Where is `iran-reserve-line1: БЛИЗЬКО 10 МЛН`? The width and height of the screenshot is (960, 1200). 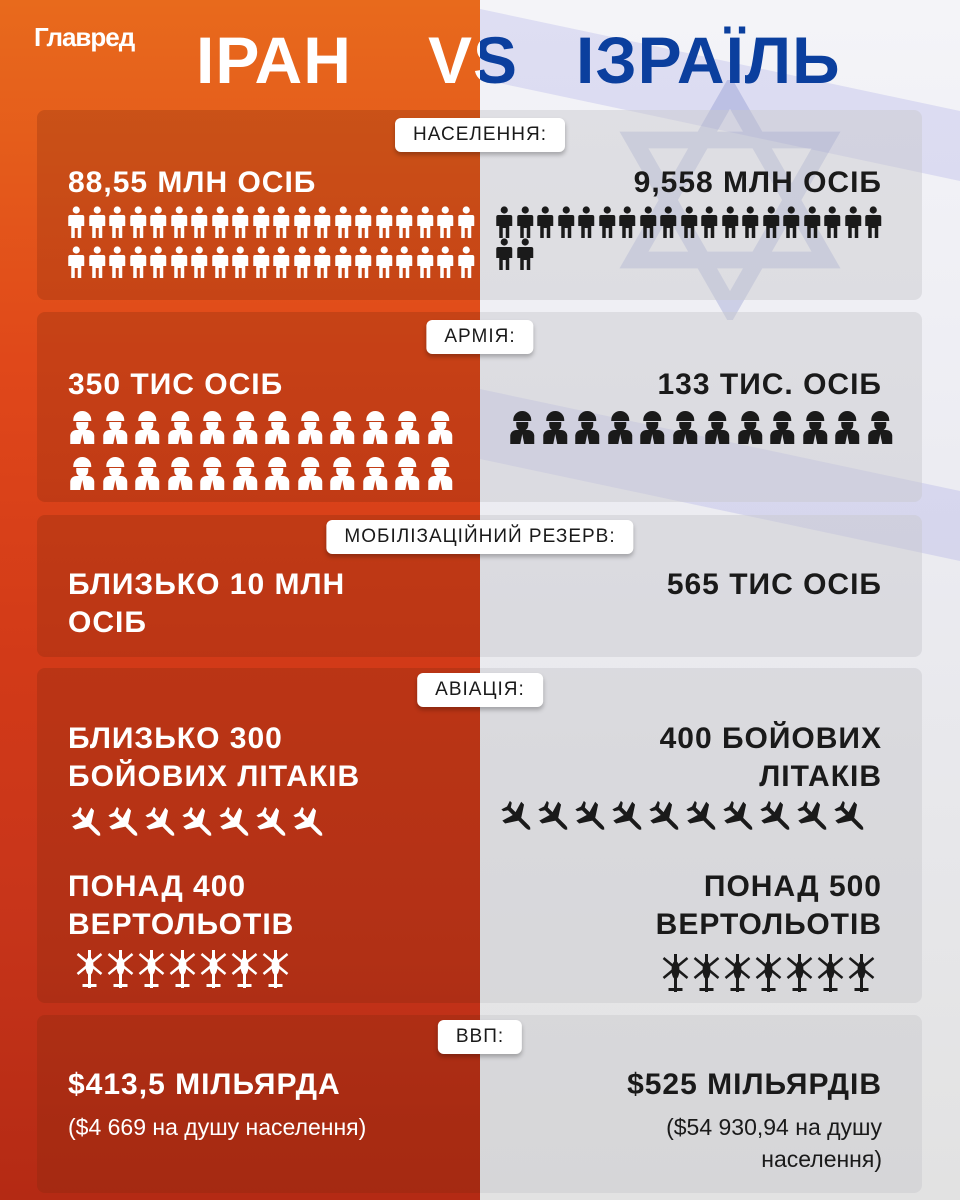 iran-reserve-line1: БЛИЗЬКО 10 МЛН is located at coordinates (207, 584).